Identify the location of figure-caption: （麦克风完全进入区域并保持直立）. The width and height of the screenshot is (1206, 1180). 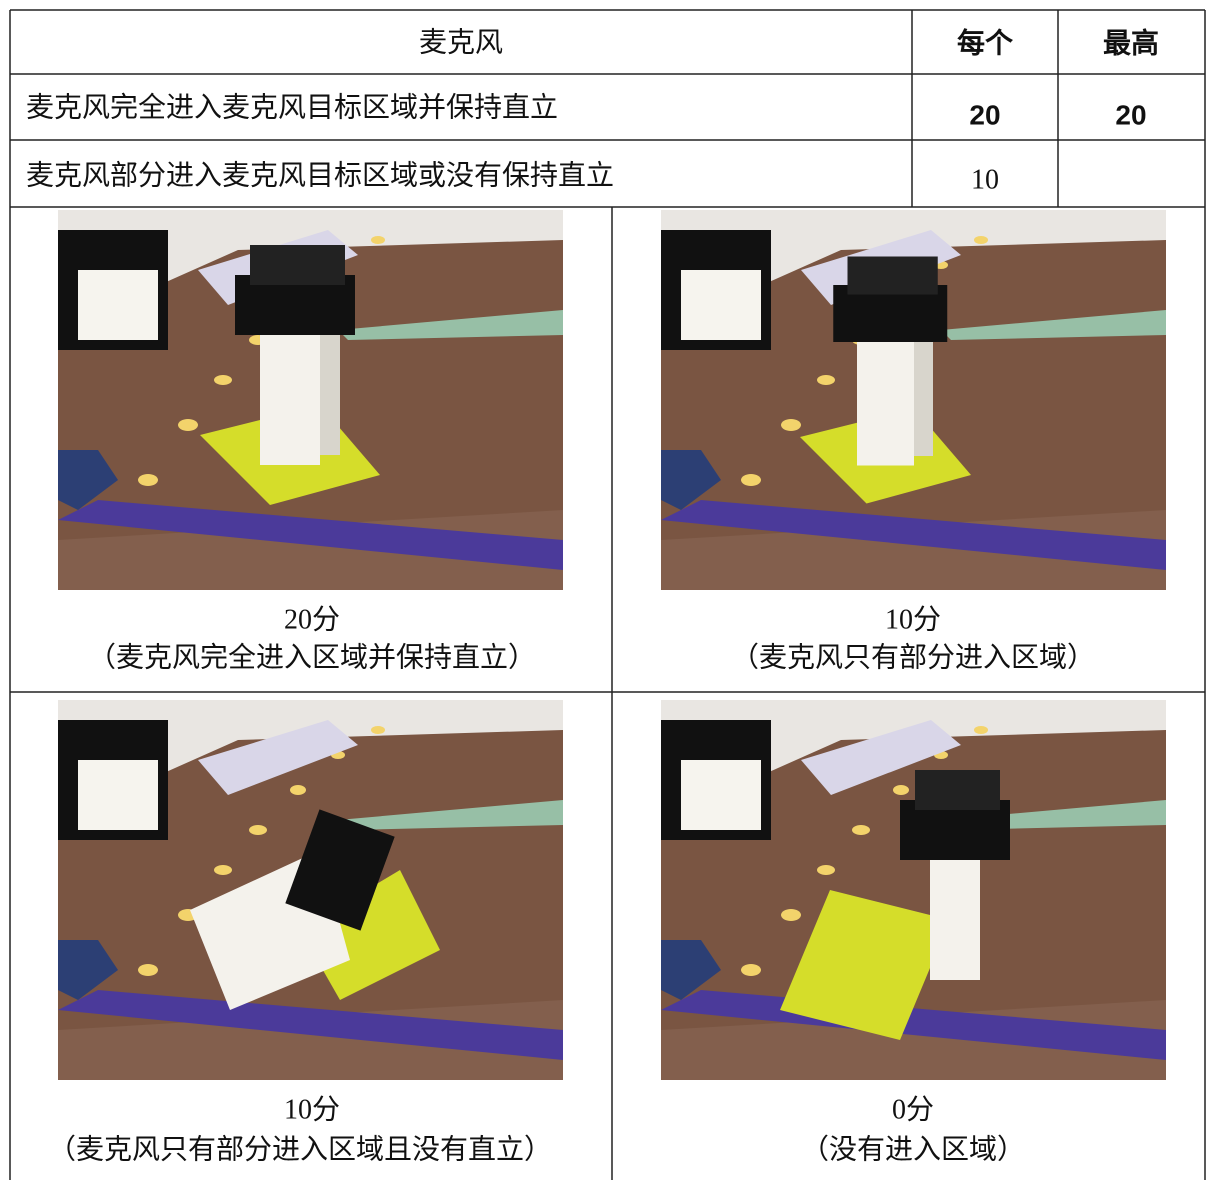
(312, 657).